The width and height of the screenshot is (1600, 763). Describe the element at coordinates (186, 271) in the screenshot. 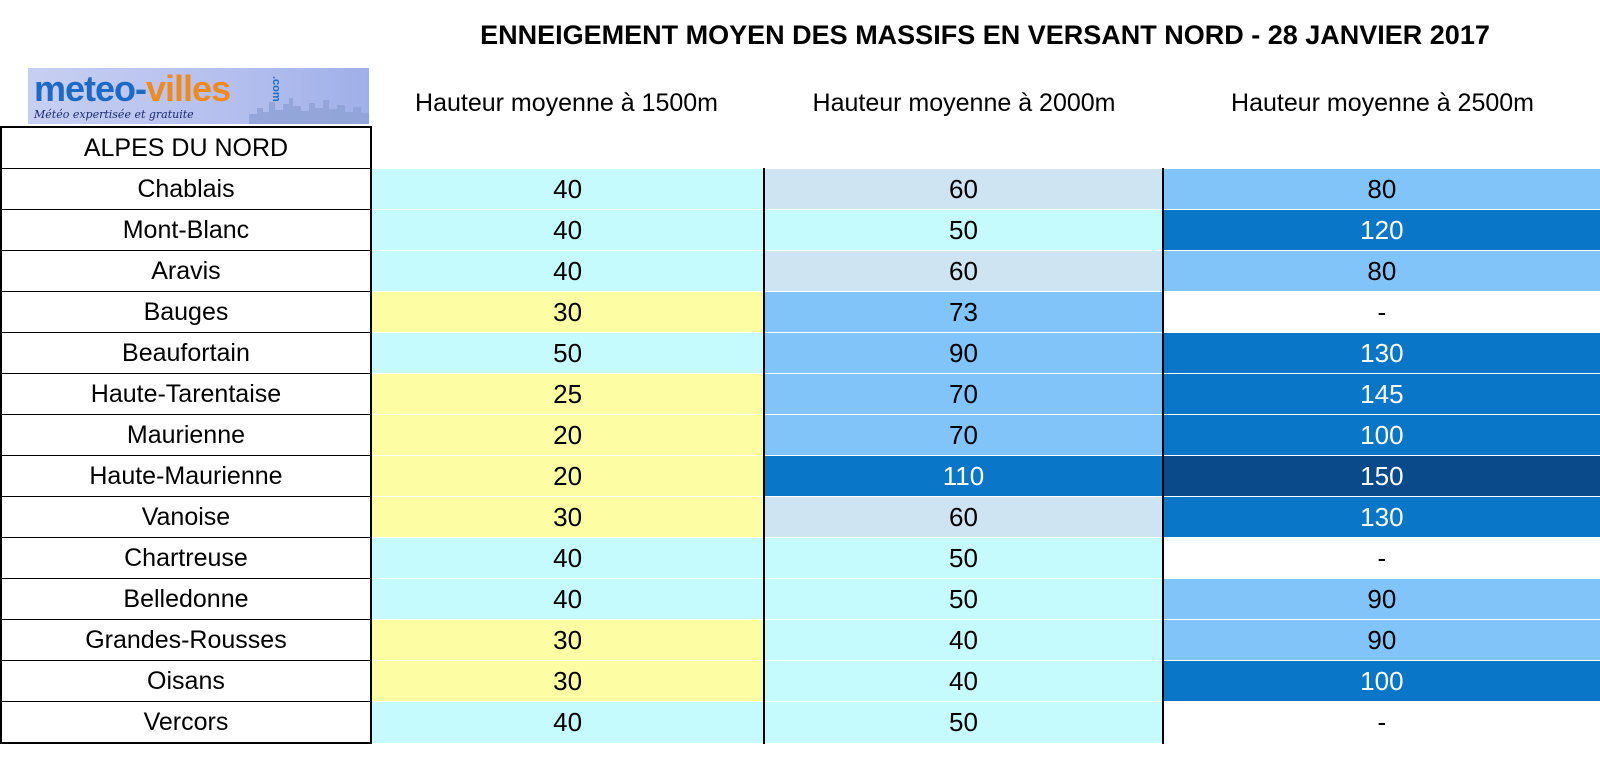

I see `massif-name: Aravis` at that location.